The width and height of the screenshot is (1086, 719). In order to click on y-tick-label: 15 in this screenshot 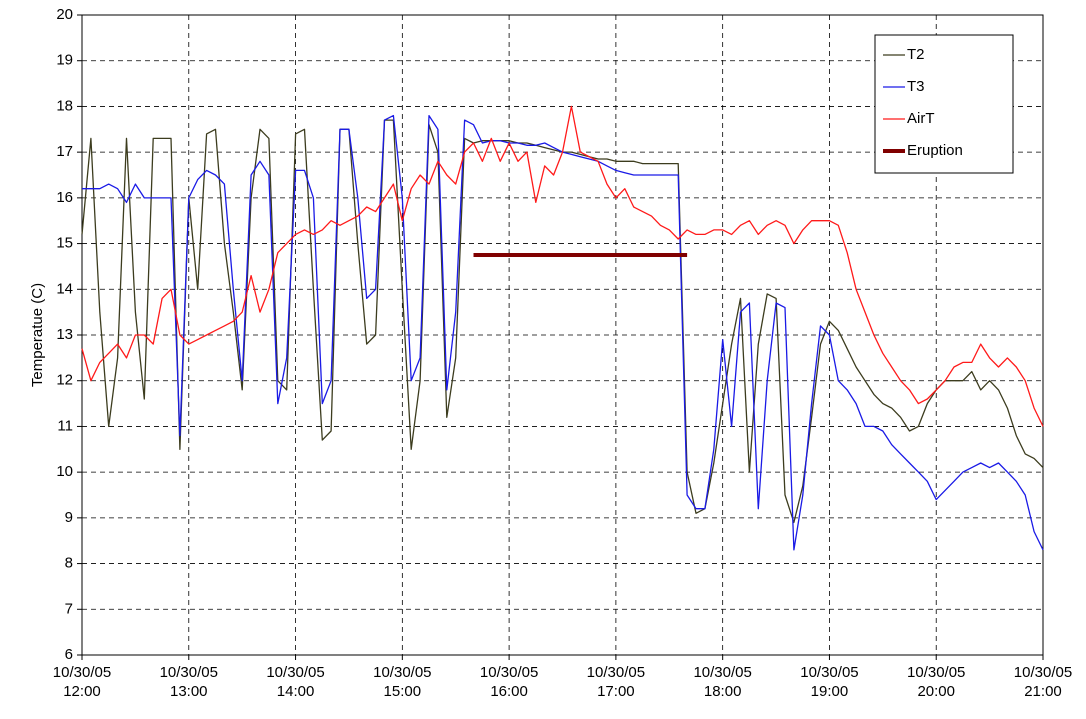, I will do `click(64, 243)`.